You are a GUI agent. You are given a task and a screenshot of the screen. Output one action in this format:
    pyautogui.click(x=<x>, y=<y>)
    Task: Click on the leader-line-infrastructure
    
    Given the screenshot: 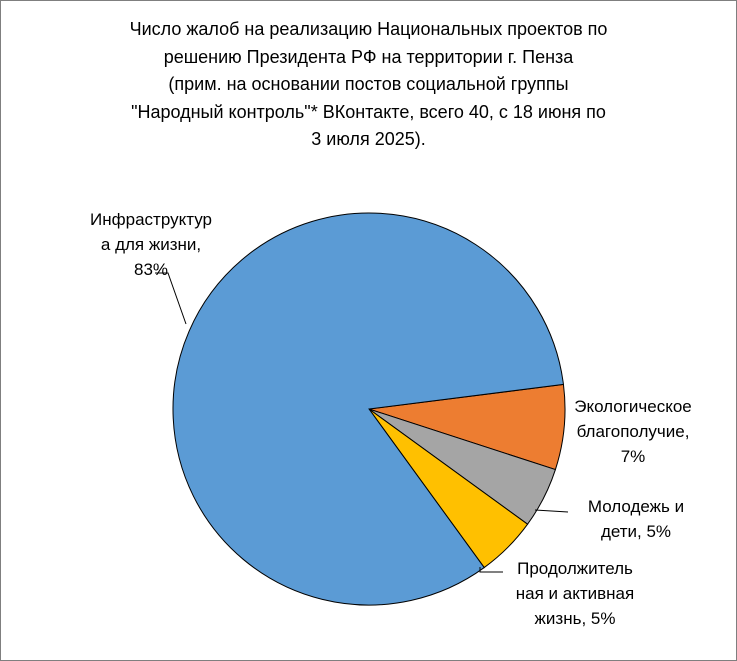 What is the action you would take?
    pyautogui.click(x=171, y=298)
    